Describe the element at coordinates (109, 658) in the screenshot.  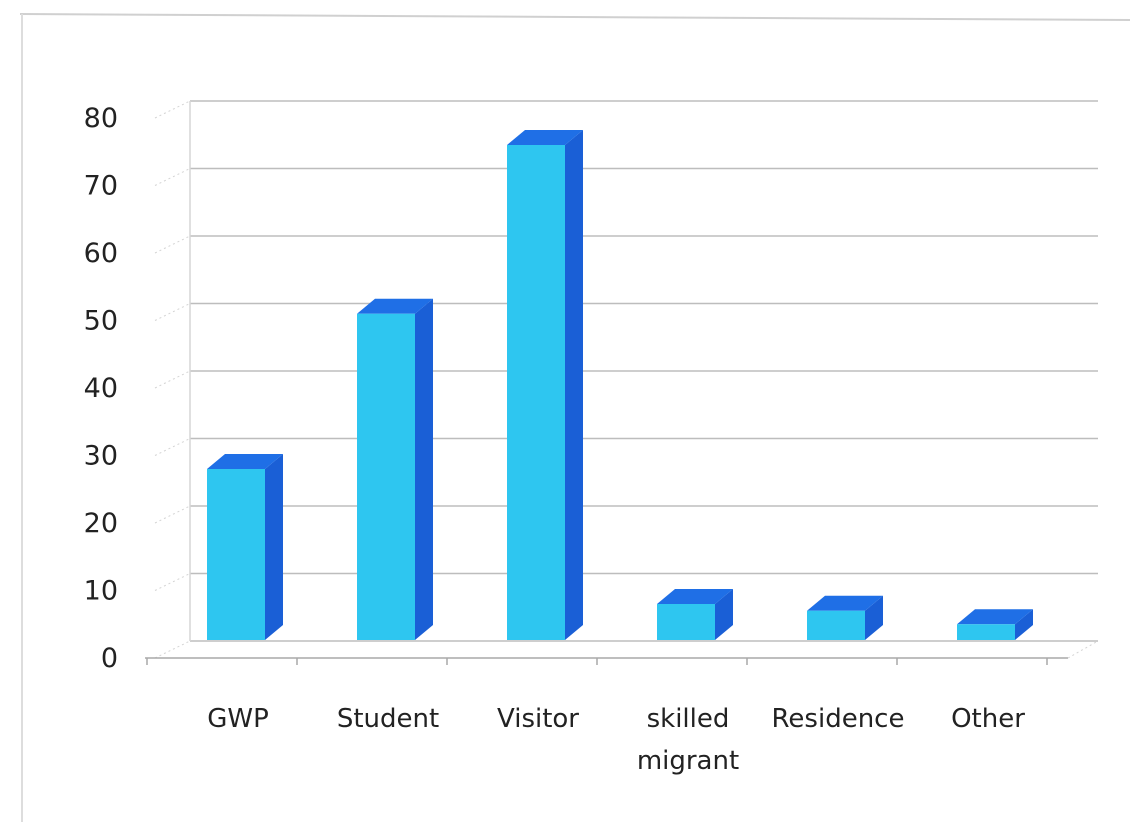
I see `y-tick-label: 0` at that location.